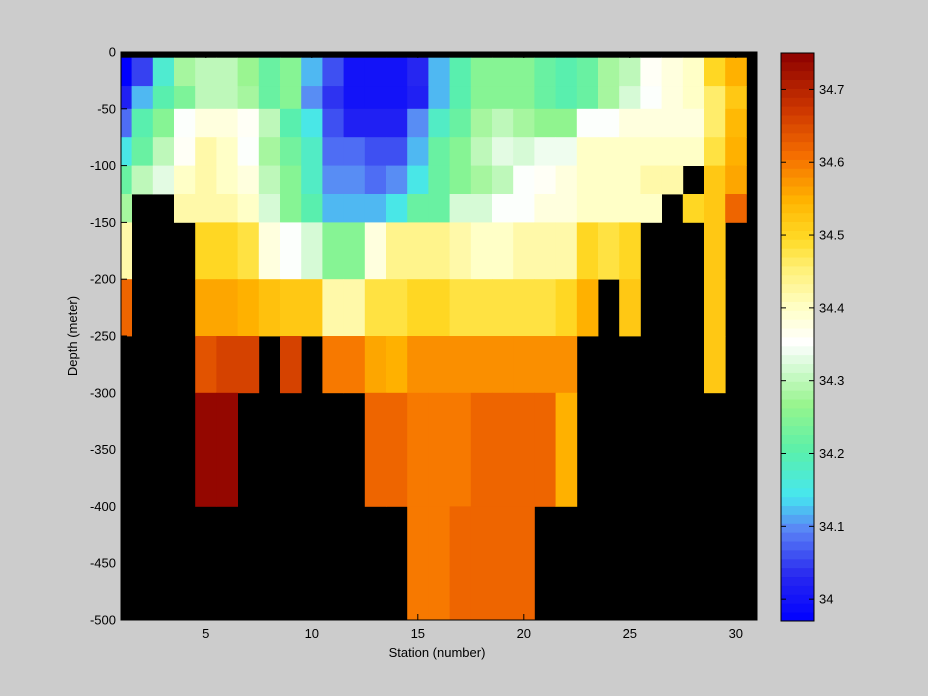 This screenshot has width=928, height=696. I want to click on y-tick-label: -200, so click(103, 279).